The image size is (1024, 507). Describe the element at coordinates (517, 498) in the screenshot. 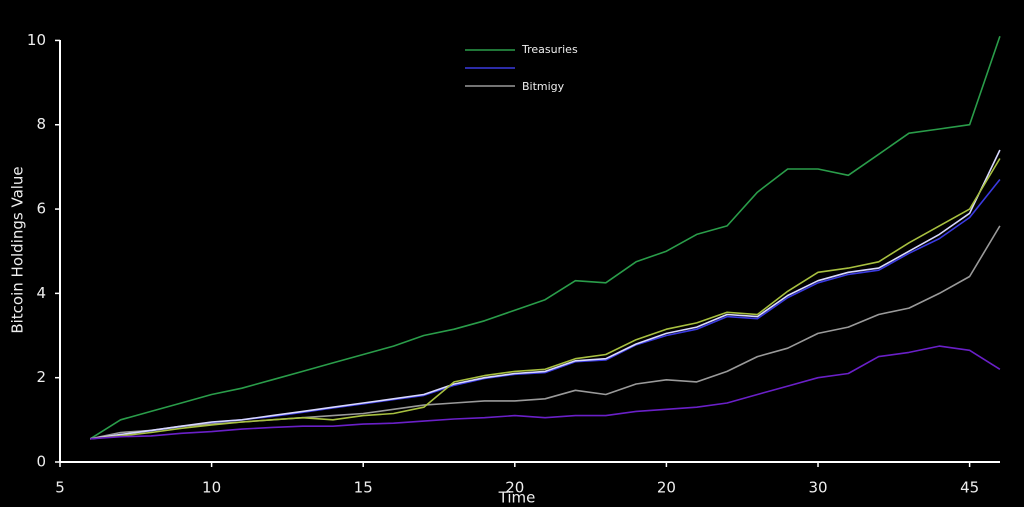

I see `x-axis-label: Time` at that location.